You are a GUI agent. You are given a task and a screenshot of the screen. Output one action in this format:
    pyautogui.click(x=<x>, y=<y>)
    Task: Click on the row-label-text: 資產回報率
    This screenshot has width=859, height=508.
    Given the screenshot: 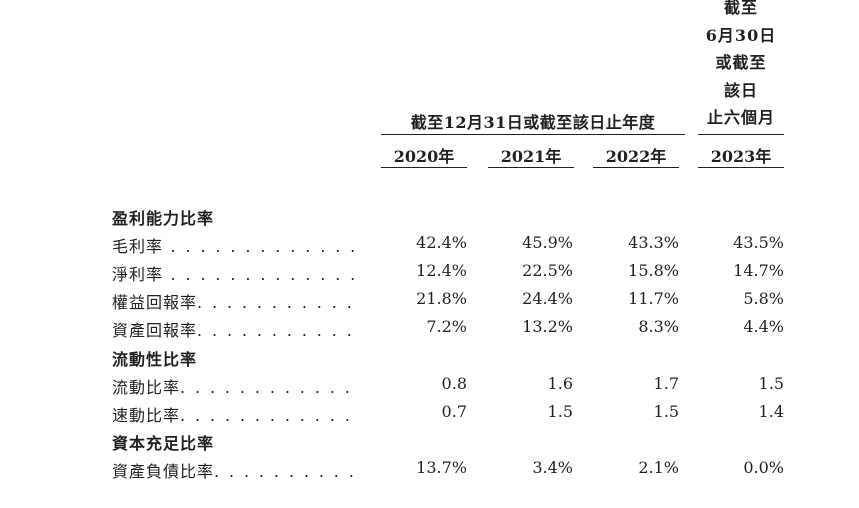 What is the action you would take?
    pyautogui.click(x=155, y=330)
    